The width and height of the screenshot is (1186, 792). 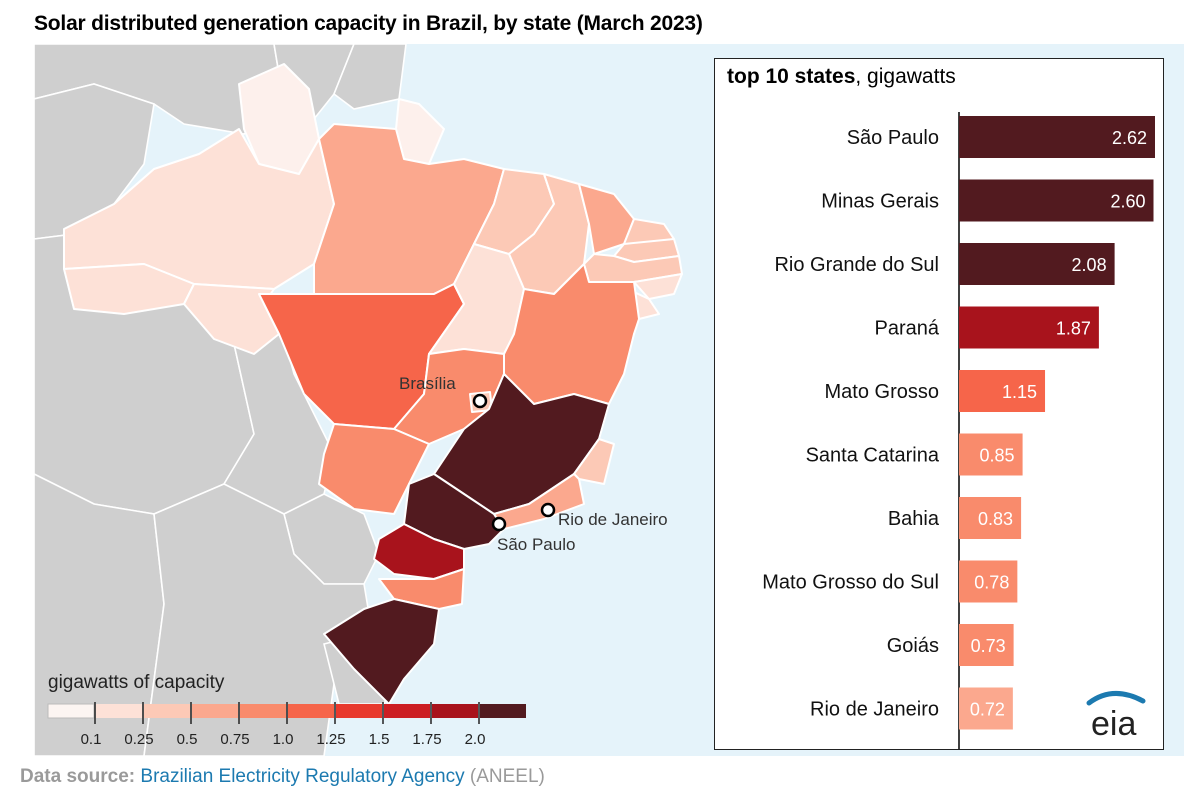 I want to click on legend-tick-label: 0.5, so click(x=187, y=739).